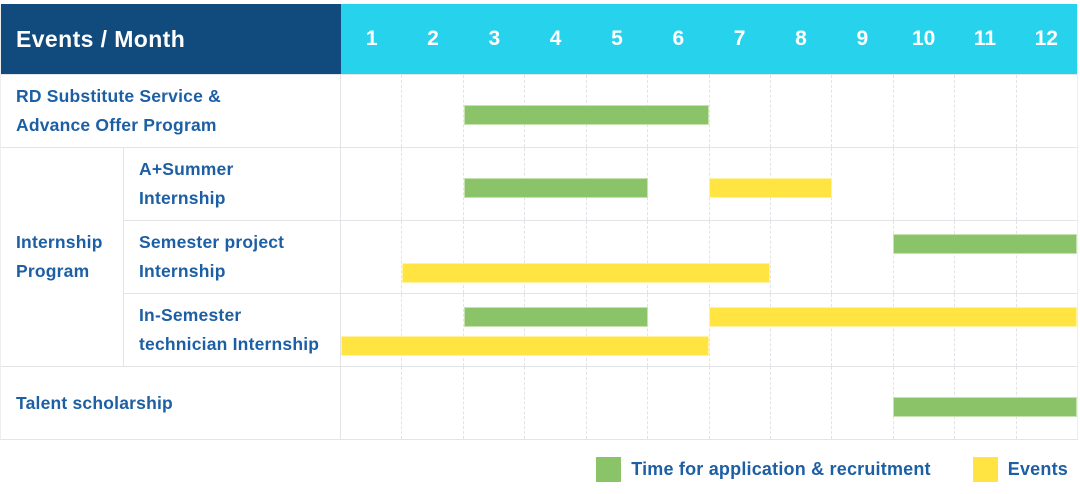  What do you see at coordinates (609, 469) in the screenshot?
I see `legend-green-swatch-icon` at bounding box center [609, 469].